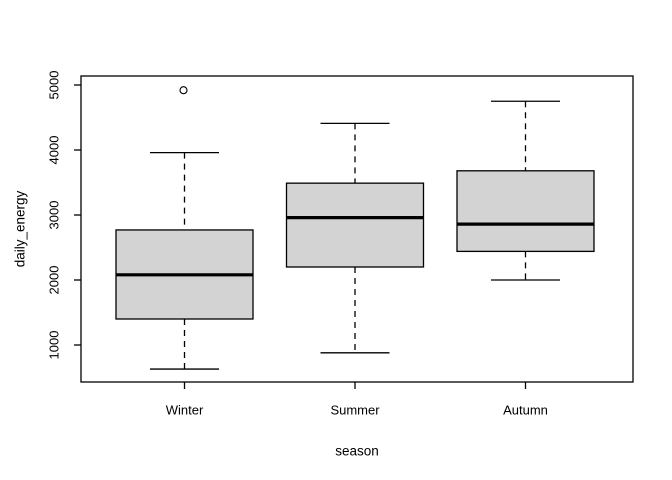 Image resolution: width=672 pixels, height=480 pixels. I want to click on y-tick-label: 5000, so click(54, 85).